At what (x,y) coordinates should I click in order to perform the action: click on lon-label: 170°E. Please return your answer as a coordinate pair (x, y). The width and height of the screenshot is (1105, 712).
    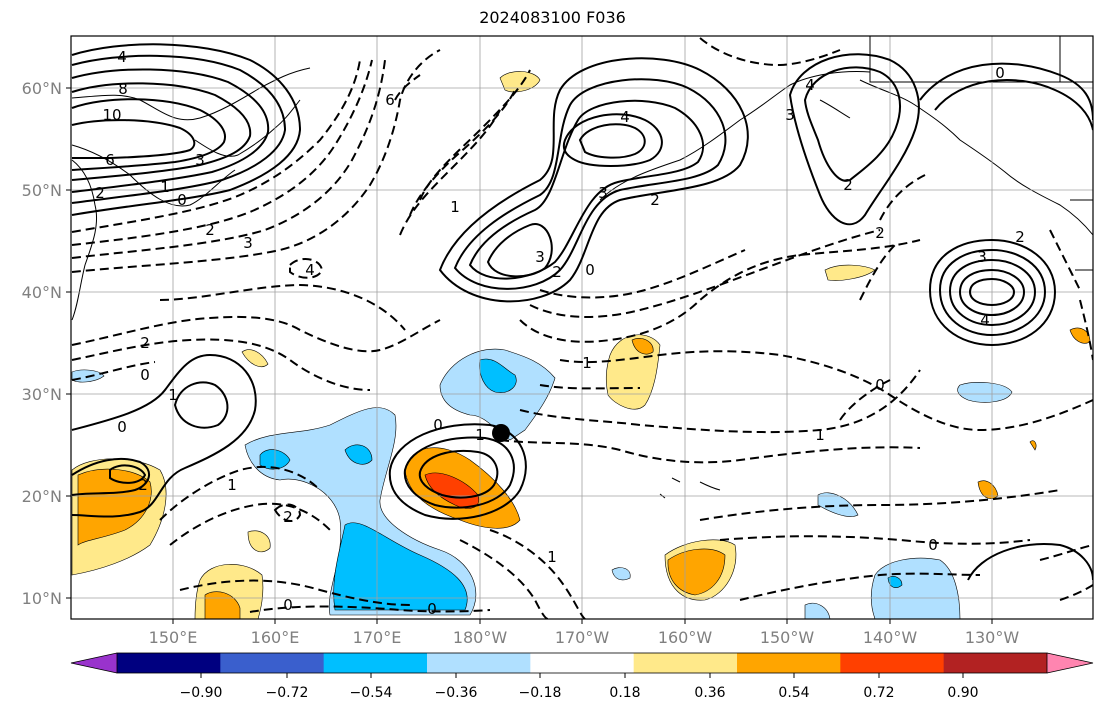
    Looking at the image, I should click on (377, 637).